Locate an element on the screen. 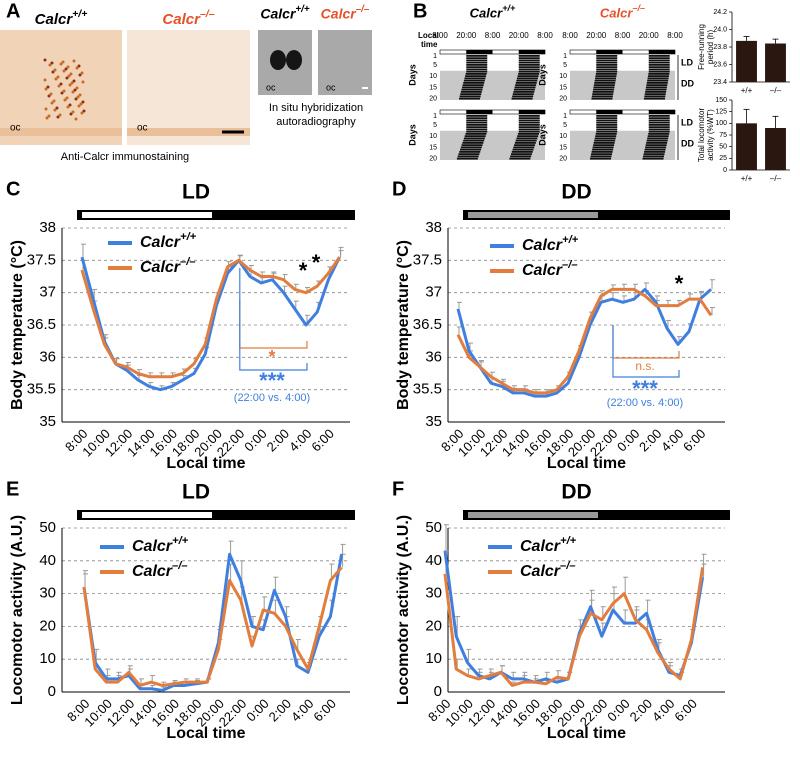 This screenshot has width=800, height=768. annotation: *** is located at coordinates (645, 388).